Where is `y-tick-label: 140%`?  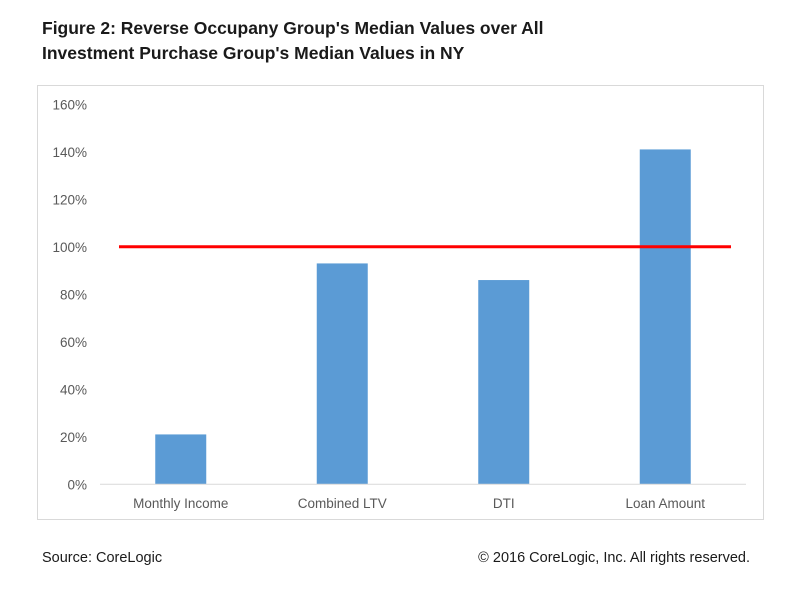 y-tick-label: 140% is located at coordinates (69, 152).